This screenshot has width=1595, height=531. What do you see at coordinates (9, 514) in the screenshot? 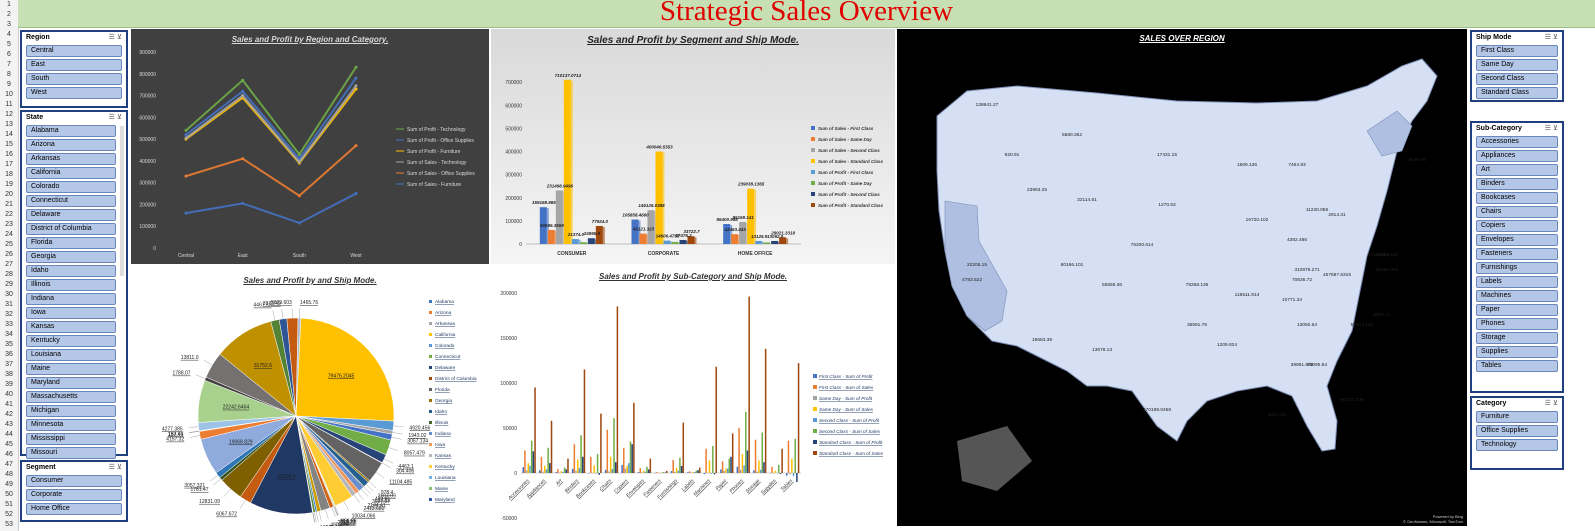
I see `row-number: 52` at bounding box center [9, 514].